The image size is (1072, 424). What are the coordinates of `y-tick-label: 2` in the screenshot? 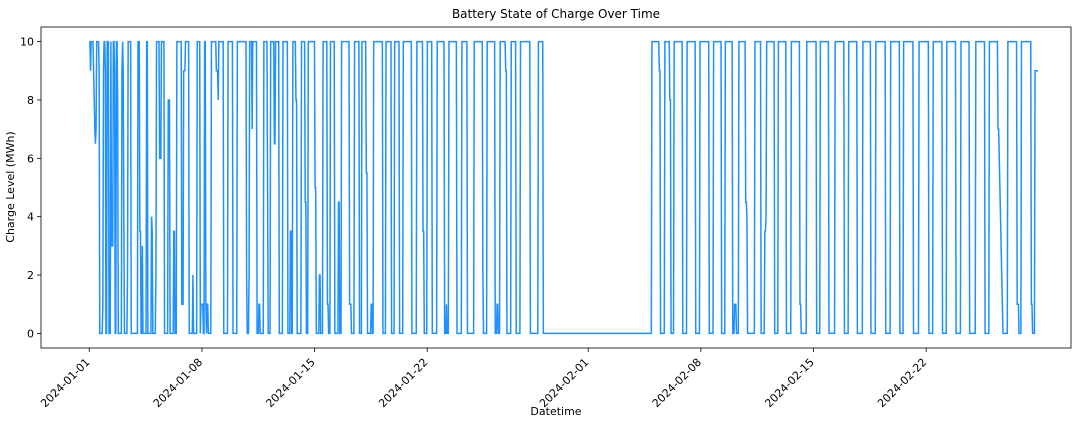 It's located at (30, 275).